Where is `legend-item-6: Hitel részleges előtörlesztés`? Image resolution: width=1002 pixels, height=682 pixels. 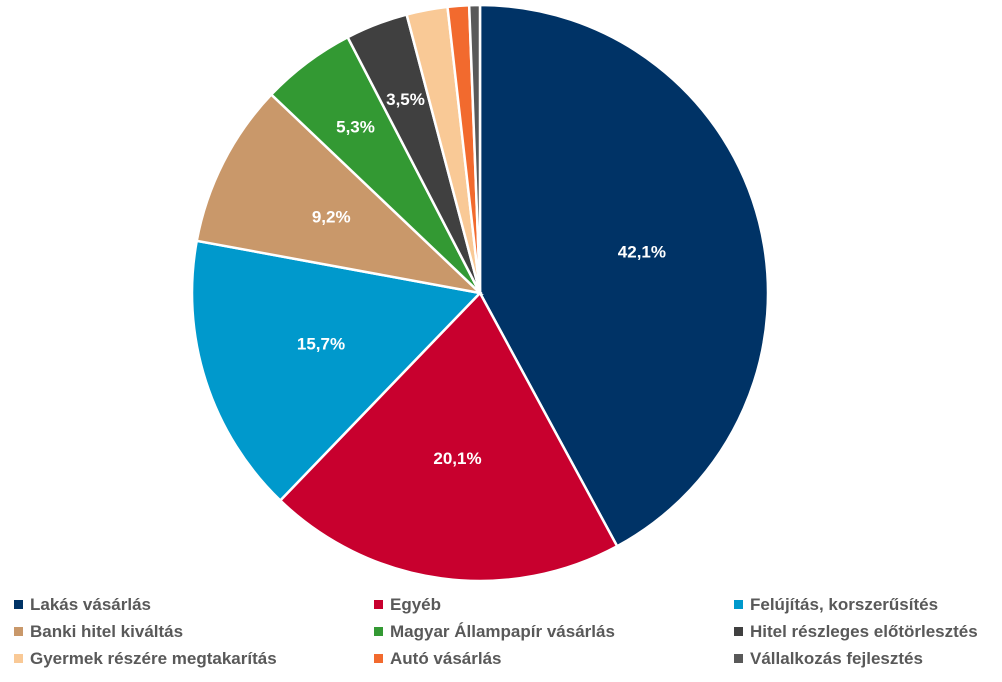 legend-item-6: Hitel részleges előtörlesztés is located at coordinates (864, 631).